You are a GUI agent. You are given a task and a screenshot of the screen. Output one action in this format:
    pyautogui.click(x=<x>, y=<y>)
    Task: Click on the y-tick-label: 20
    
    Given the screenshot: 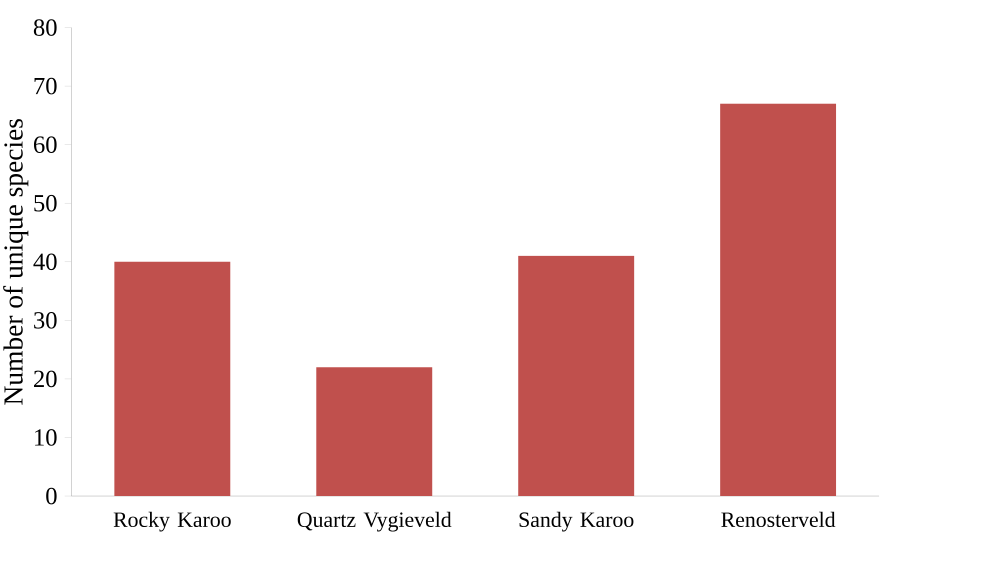 What is the action you would take?
    pyautogui.click(x=45, y=379)
    